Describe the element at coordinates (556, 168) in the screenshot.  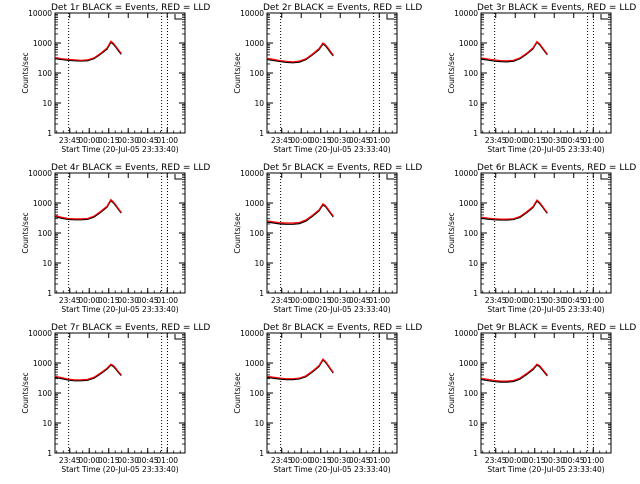
I see `panel-title: Det 6r BLACK = Events, RED = LLD` at that location.